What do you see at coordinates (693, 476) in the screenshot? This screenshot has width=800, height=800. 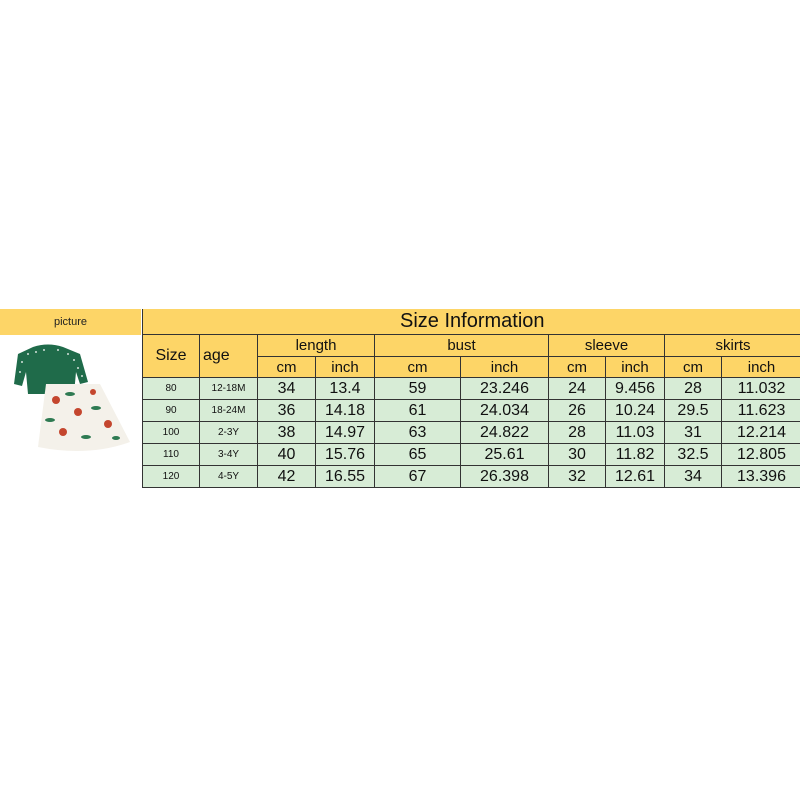 I see `cell-skirts-cm: 34` at bounding box center [693, 476].